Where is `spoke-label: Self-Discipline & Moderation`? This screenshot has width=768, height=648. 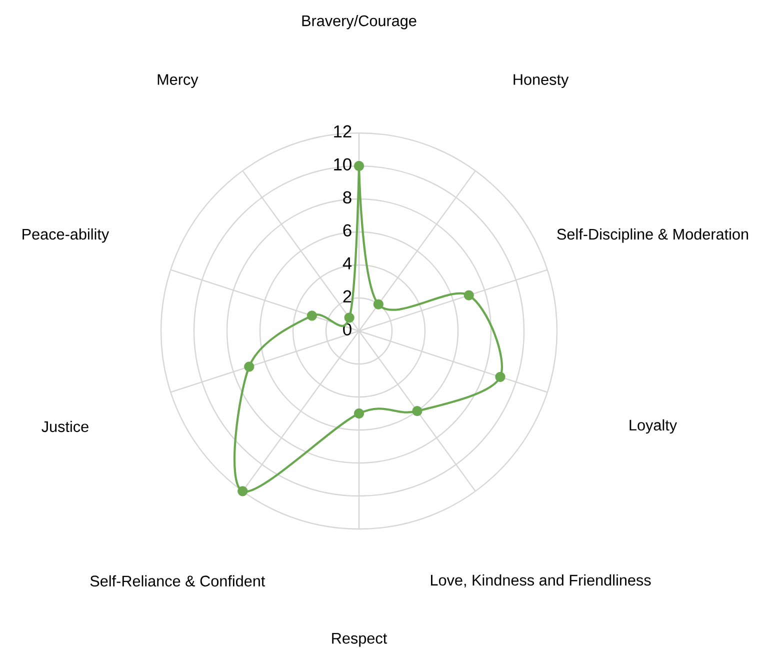
spoke-label: Self-Discipline & Moderation is located at coordinates (652, 235).